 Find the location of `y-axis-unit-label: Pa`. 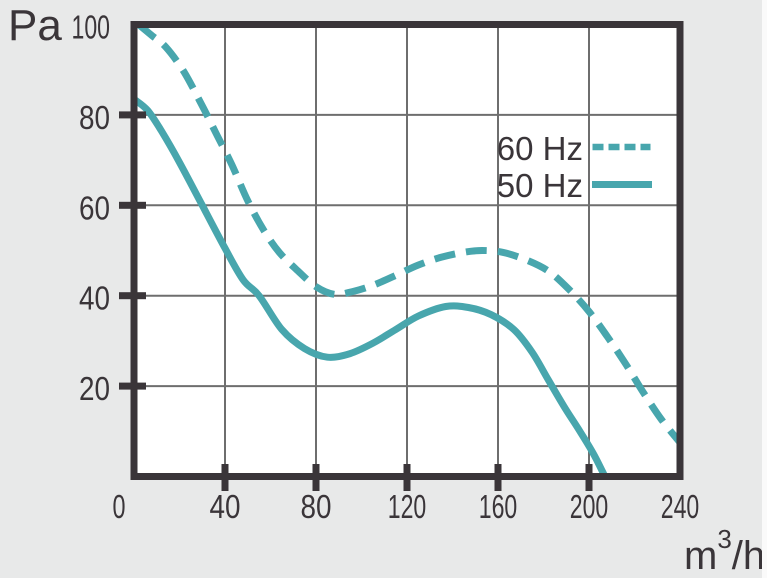

y-axis-unit-label: Pa is located at coordinates (35, 25).